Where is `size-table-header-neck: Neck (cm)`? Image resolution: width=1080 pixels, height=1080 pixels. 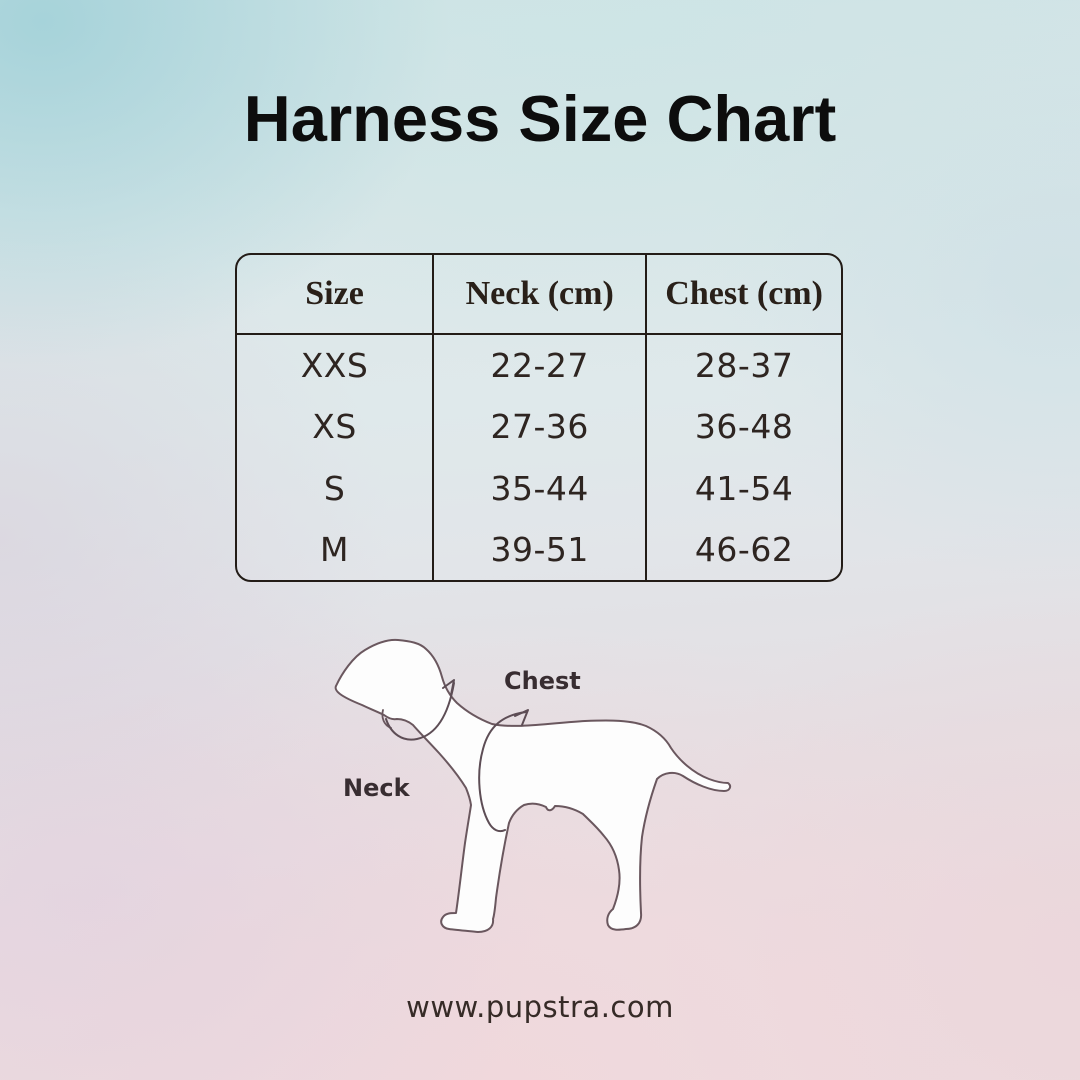 size-table-header-neck: Neck (cm) is located at coordinates (539, 295).